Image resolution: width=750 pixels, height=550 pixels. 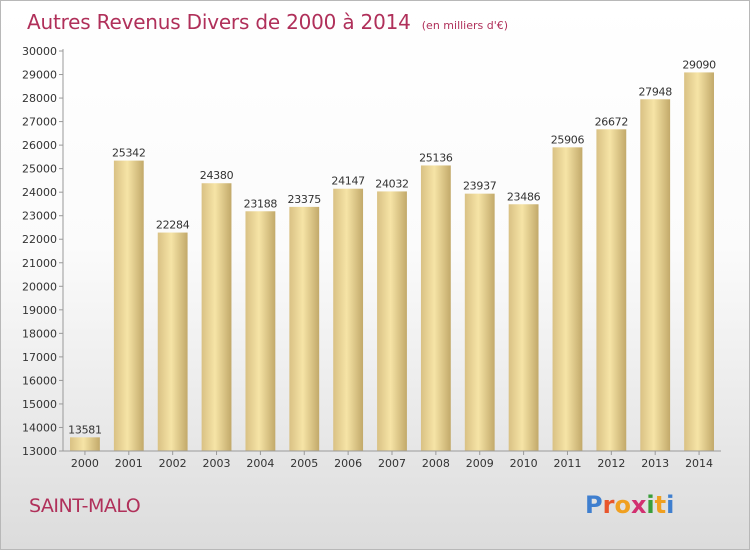 I want to click on data-label: 25906, so click(x=568, y=139).